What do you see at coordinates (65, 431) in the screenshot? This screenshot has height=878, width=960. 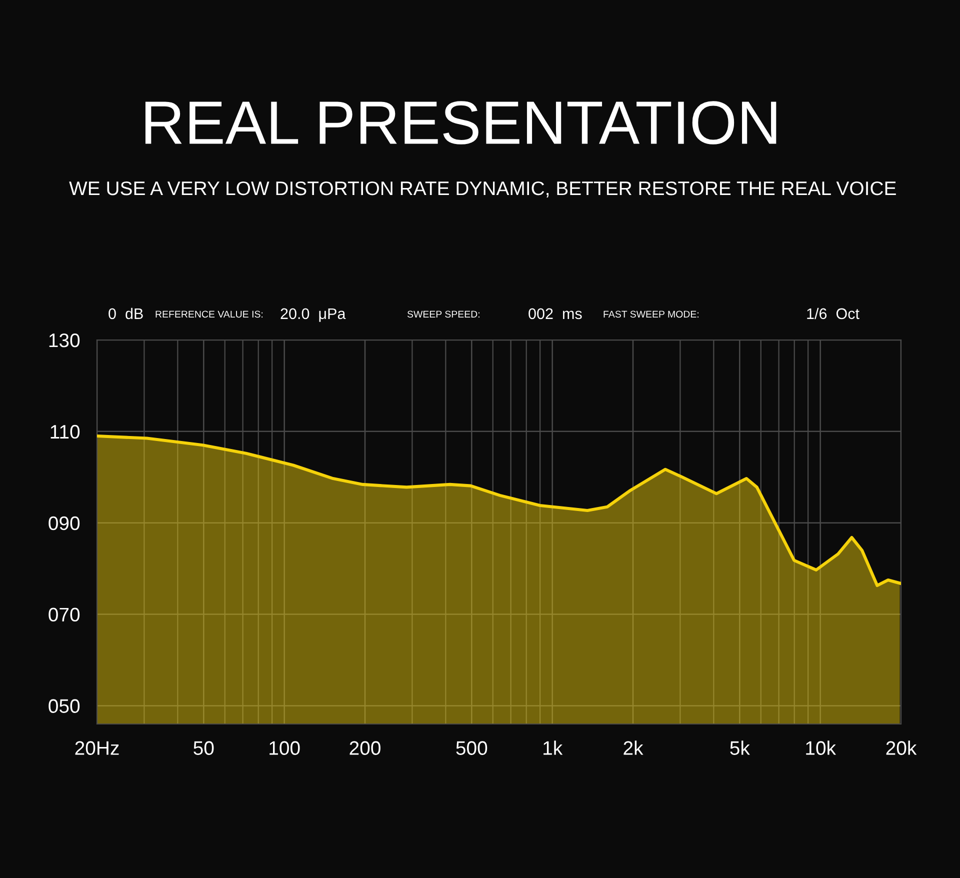 I see `y-tick-label: 110` at bounding box center [65, 431].